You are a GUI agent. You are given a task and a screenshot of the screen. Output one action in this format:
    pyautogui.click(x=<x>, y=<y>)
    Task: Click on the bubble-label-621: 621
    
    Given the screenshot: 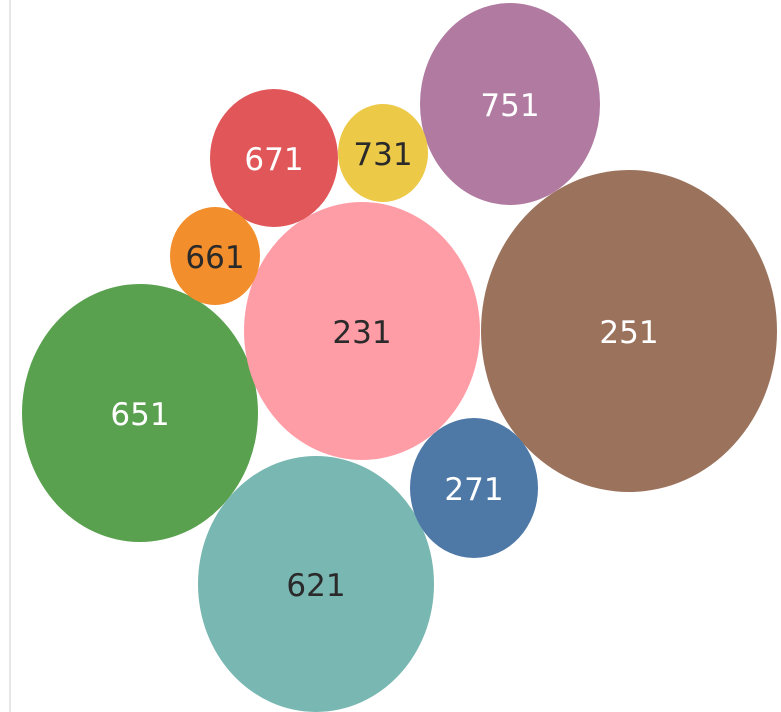 What is the action you would take?
    pyautogui.click(x=315, y=586)
    